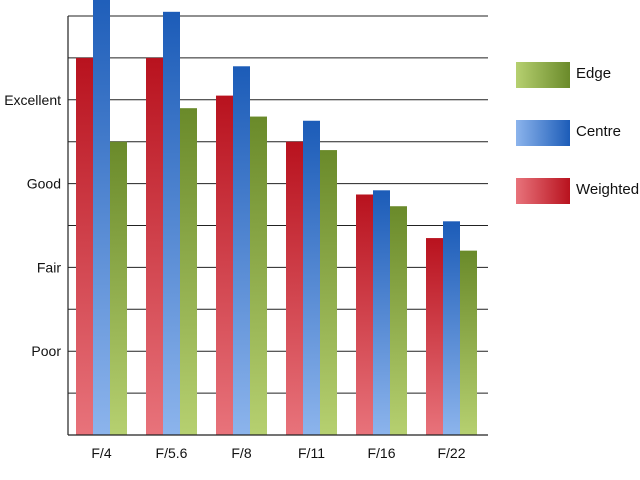  Describe the element at coordinates (32, 100) in the screenshot. I see `y-tick-label: Excellent` at that location.